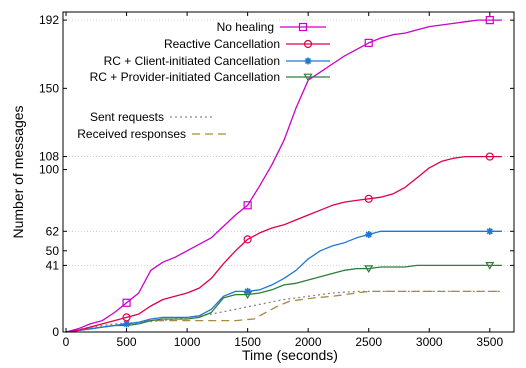  I want to click on y-tick-label-50: 50, so click(53, 251).